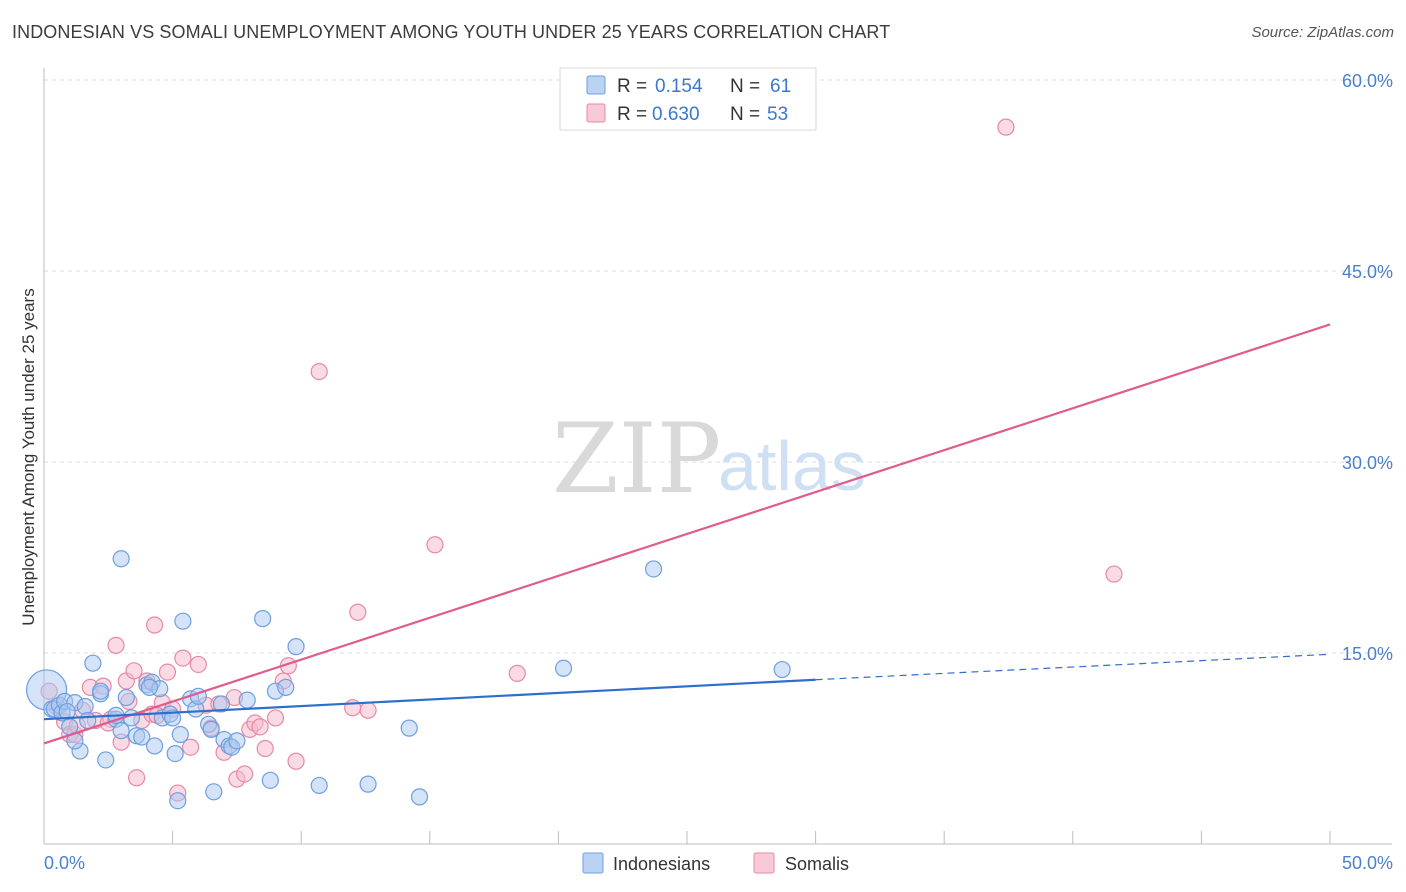 The height and width of the screenshot is (892, 1406). I want to click on legend-swatch-indonesians, so click(596, 85).